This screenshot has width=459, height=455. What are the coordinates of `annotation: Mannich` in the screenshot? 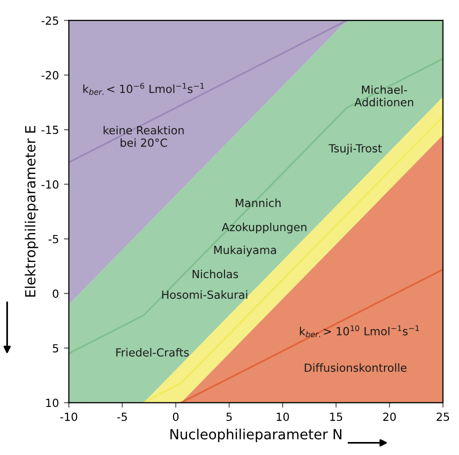 It's located at (258, 203).